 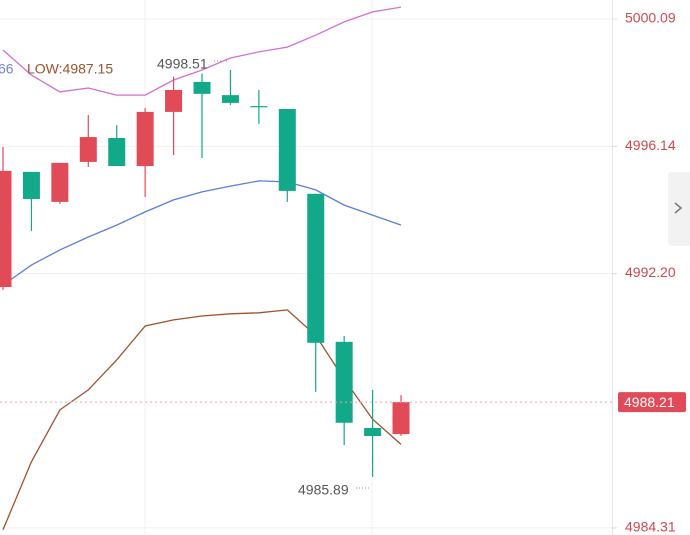 What do you see at coordinates (650, 527) in the screenshot?
I see `y-tick-label: 4984.31` at bounding box center [650, 527].